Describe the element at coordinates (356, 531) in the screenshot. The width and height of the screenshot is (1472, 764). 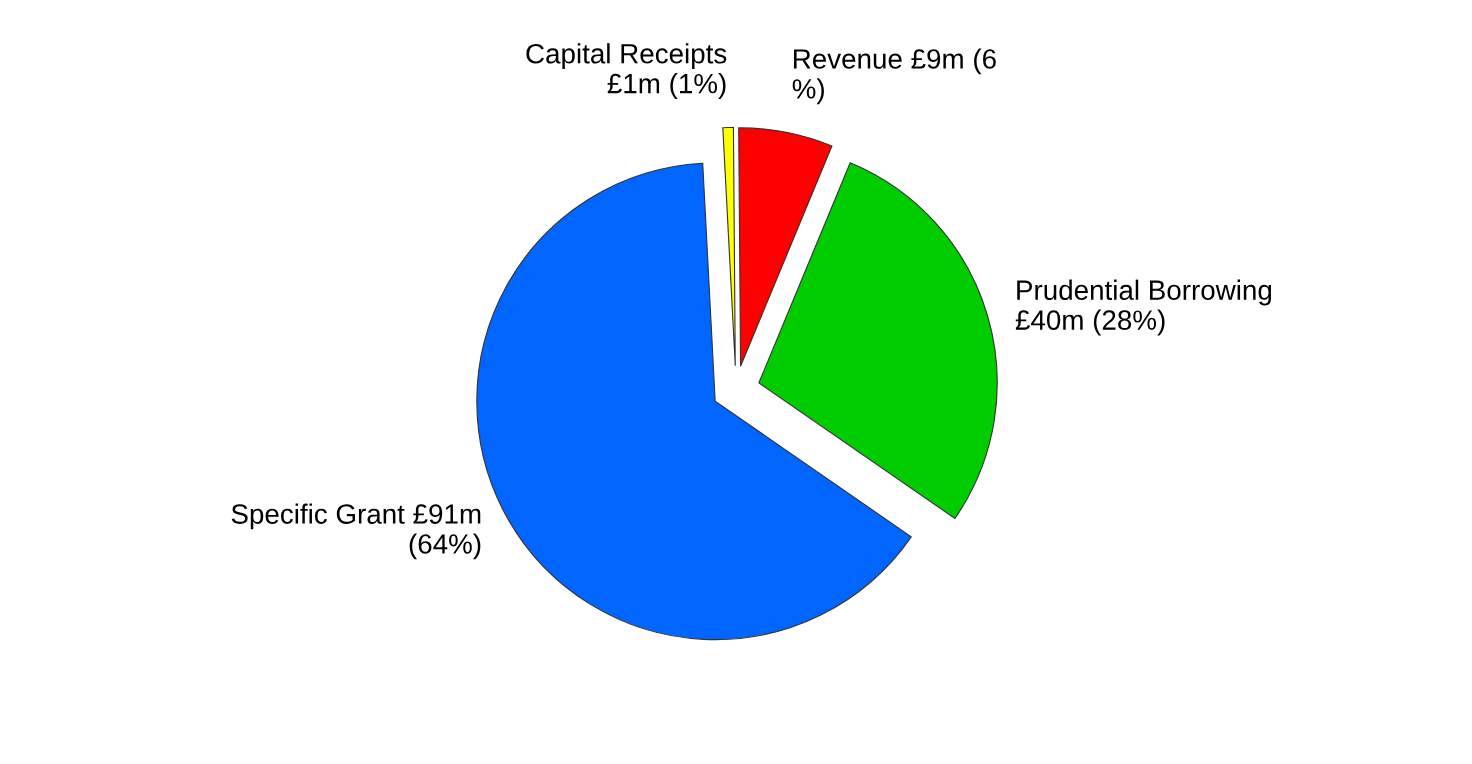
I see `slice-label: Specific Grant £91m (64%)` at that location.